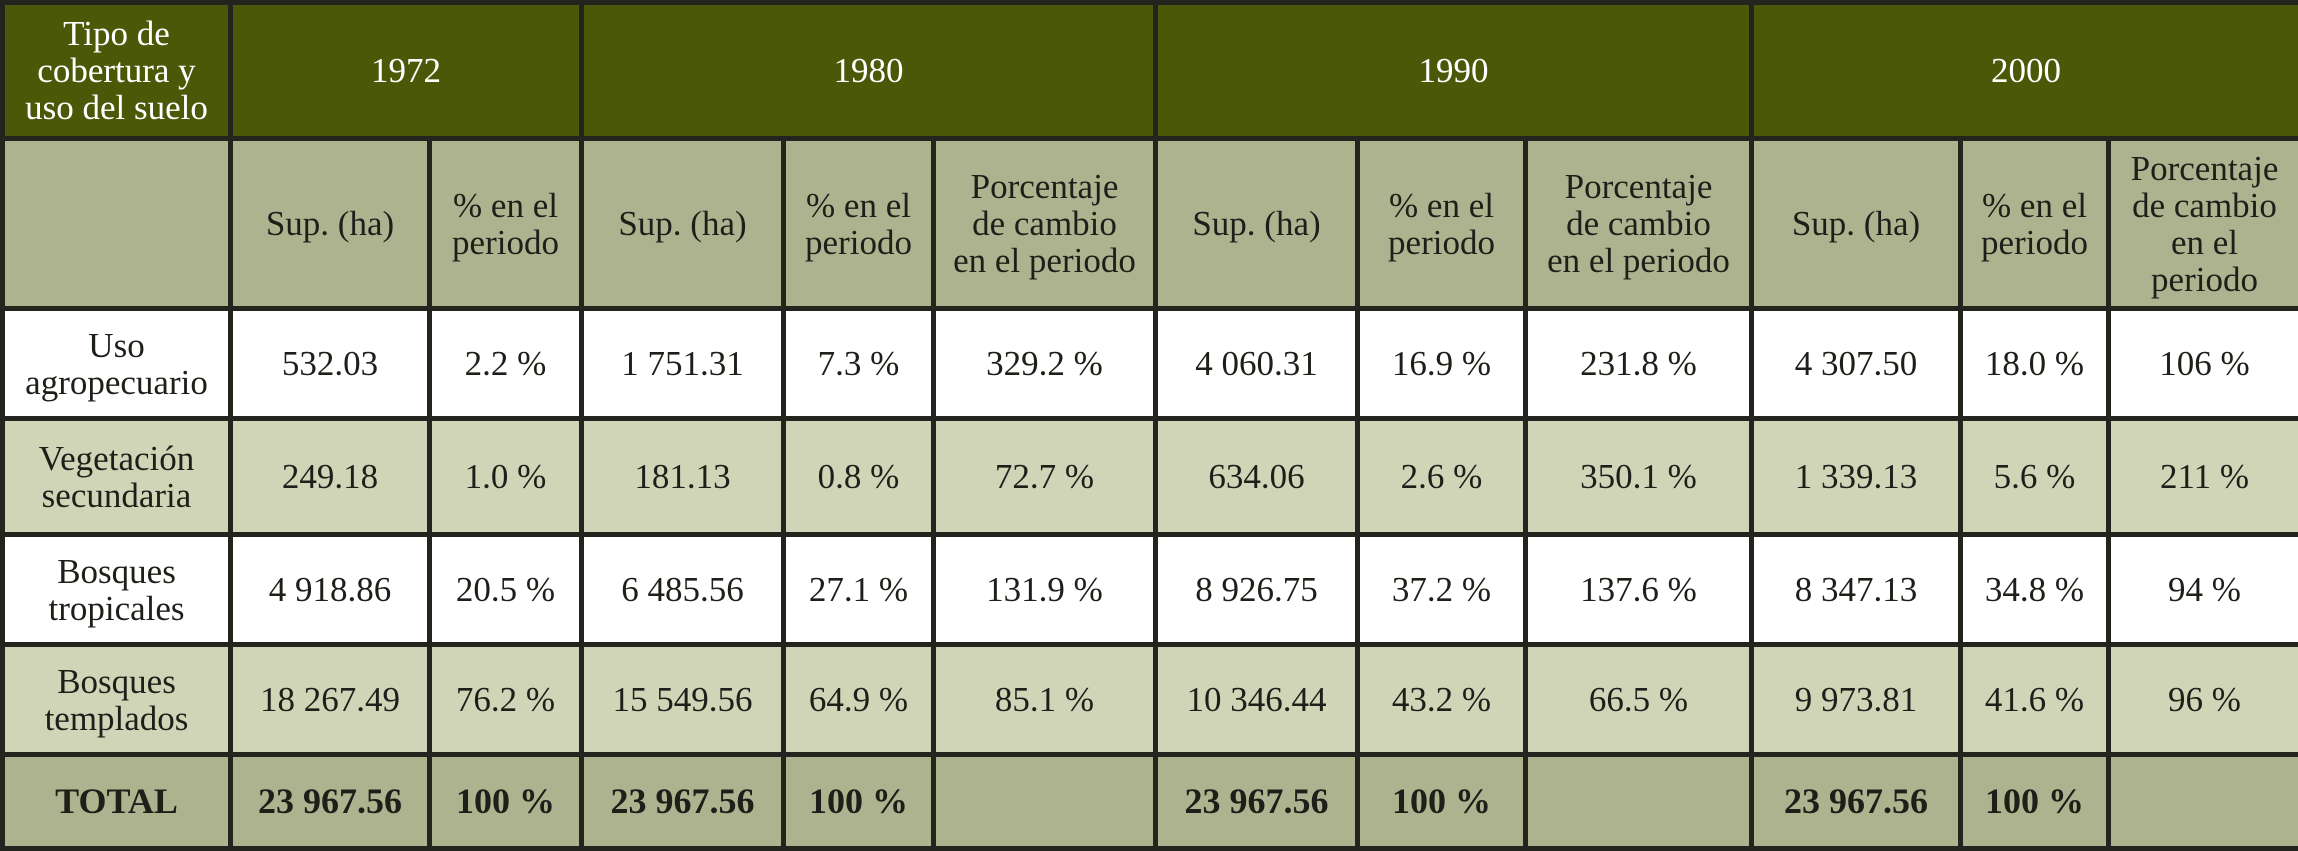 The width and height of the screenshot is (2298, 851). Describe the element at coordinates (1044, 223) in the screenshot. I see `subheader-change-1980: Porcentaje de cambio en el periodo` at that location.